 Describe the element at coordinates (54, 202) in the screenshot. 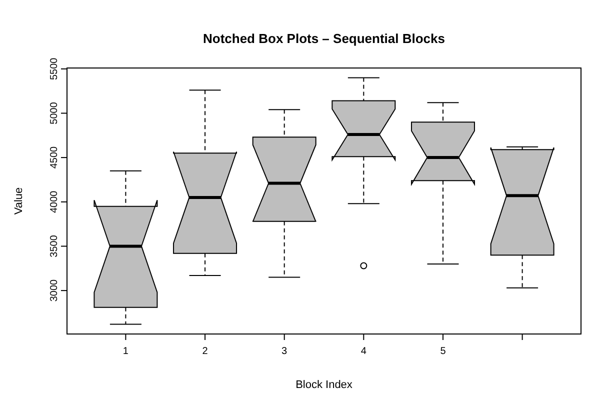

I see `y-tick-label: 4000` at that location.